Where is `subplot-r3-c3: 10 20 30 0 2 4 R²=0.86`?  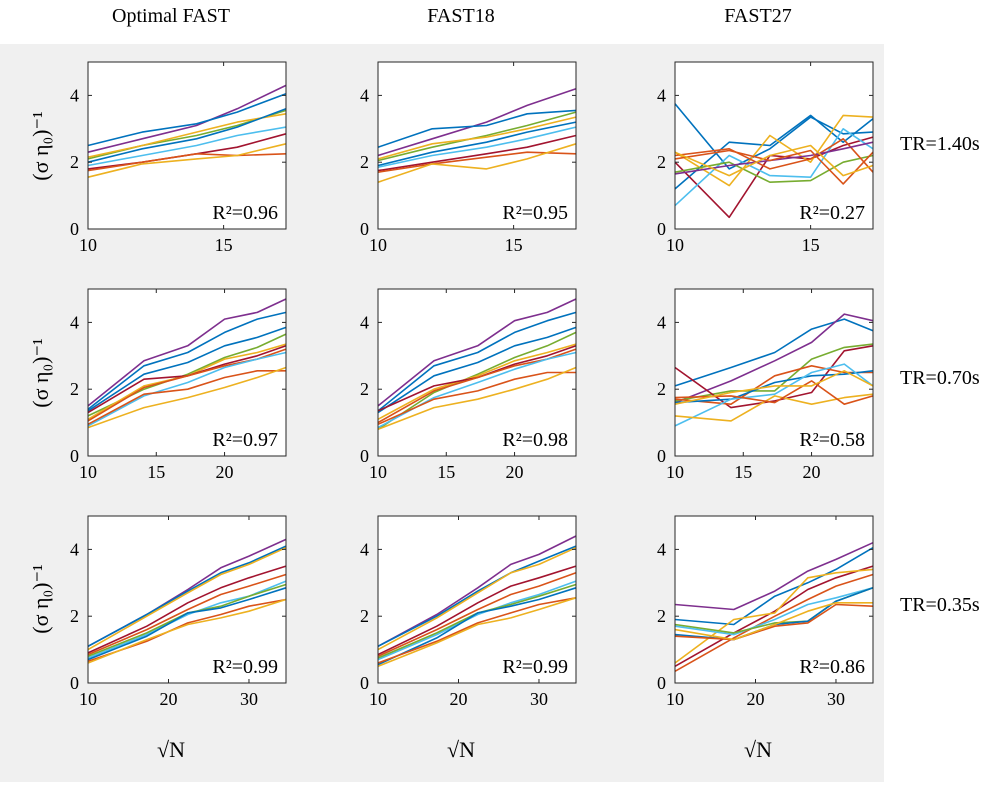
subplot-r3-c3: 10 20 30 0 2 4 R²=0.86 is located at coordinates (765, 612).